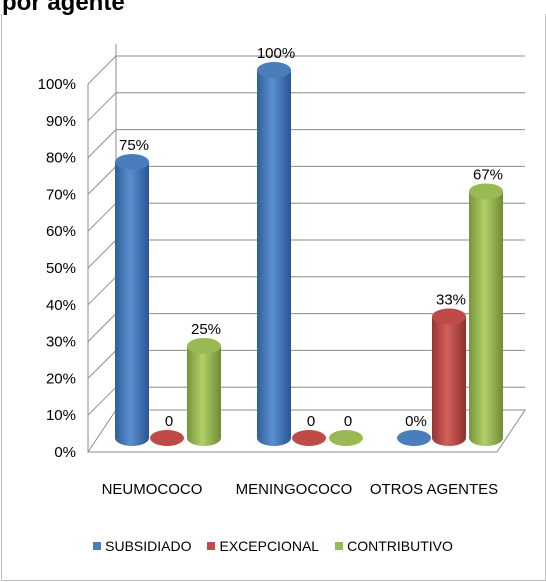 This screenshot has height=582, width=546. What do you see at coordinates (61, 342) in the screenshot?
I see `y-tick-label: 30%` at bounding box center [61, 342].